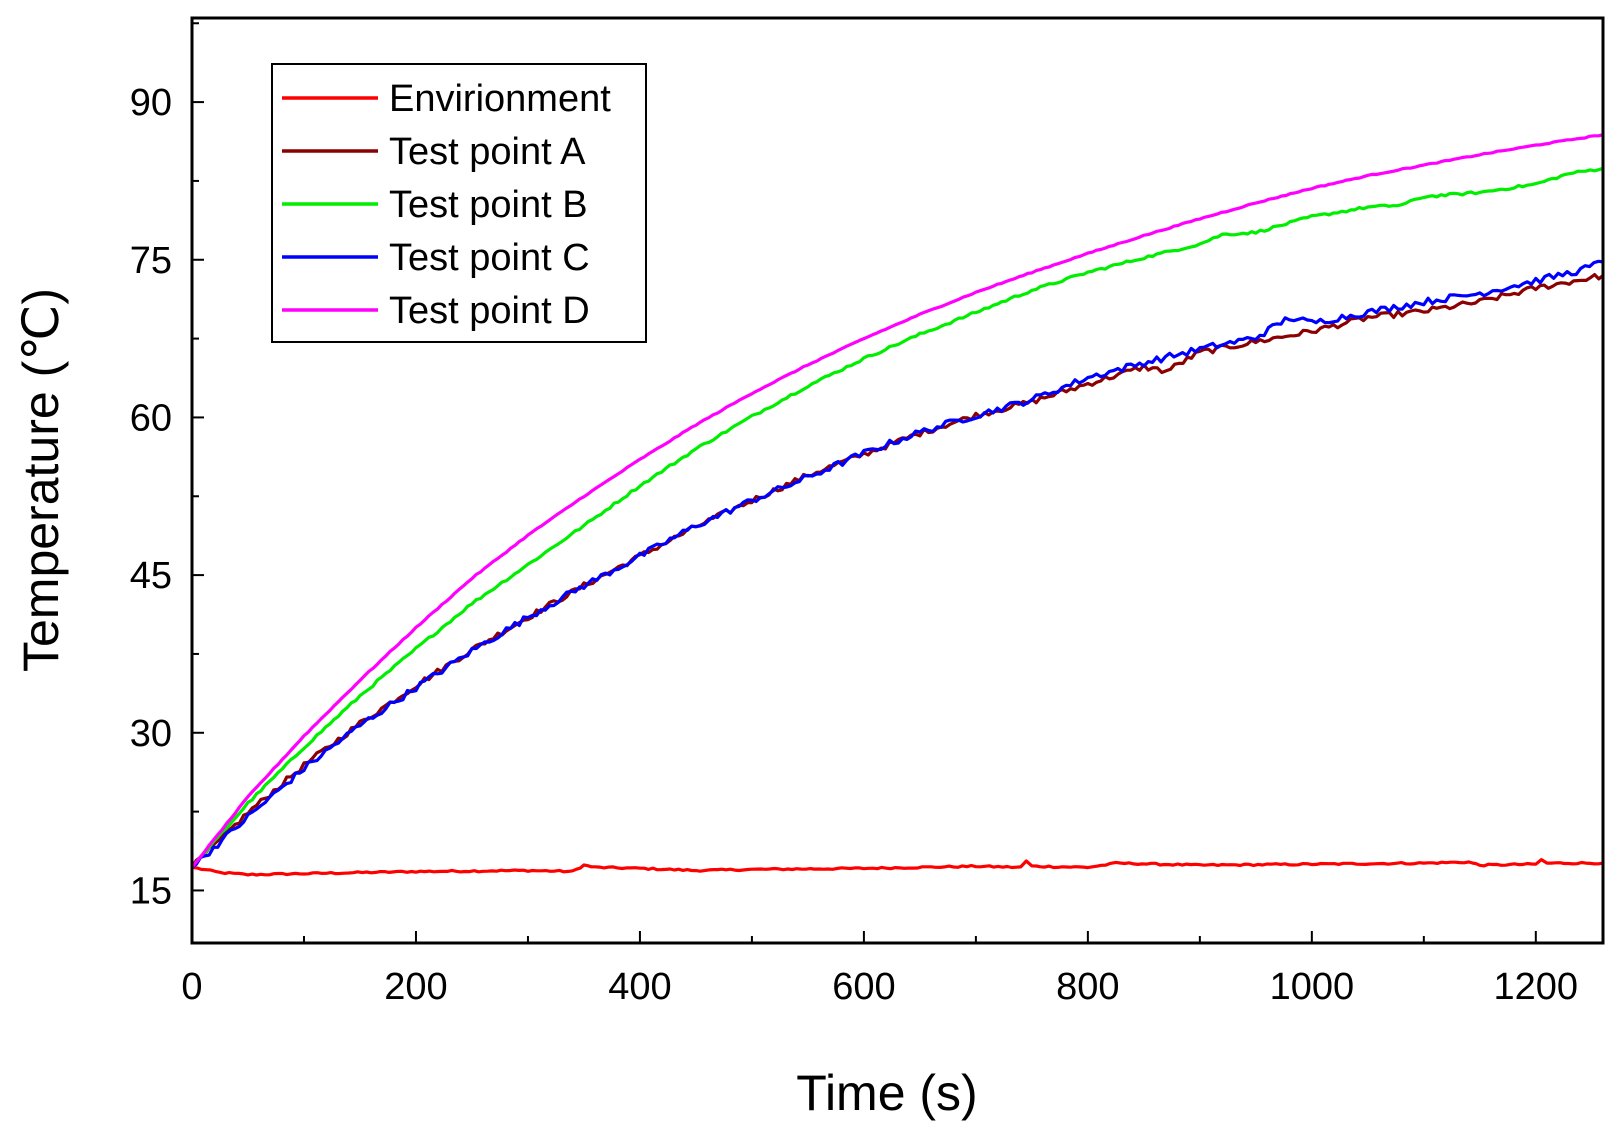 This screenshot has width=1617, height=1139. I want to click on y-tick-label: 90, so click(151, 103).